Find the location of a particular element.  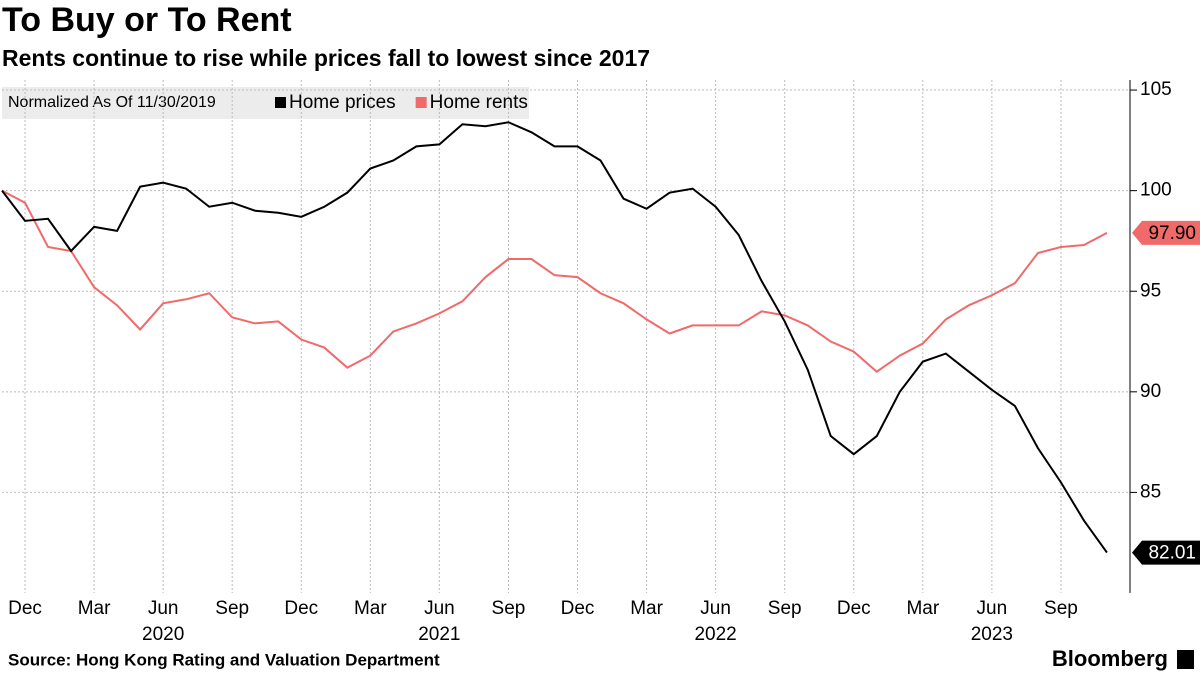

legend-box is located at coordinates (265, 103).